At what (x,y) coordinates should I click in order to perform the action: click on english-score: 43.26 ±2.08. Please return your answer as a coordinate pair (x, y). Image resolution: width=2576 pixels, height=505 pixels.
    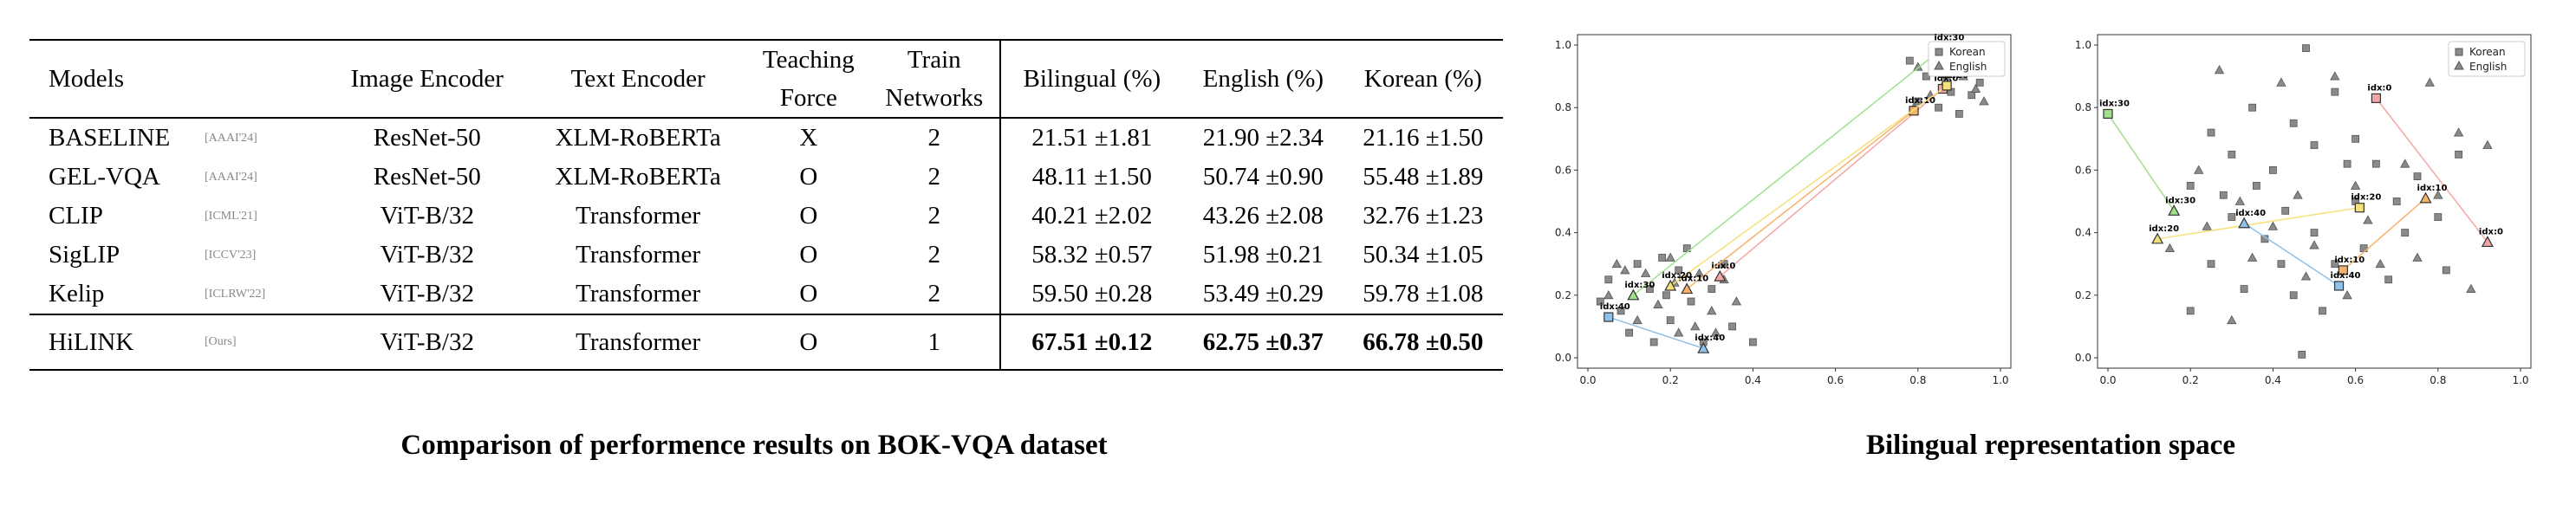
    Looking at the image, I should click on (1263, 216).